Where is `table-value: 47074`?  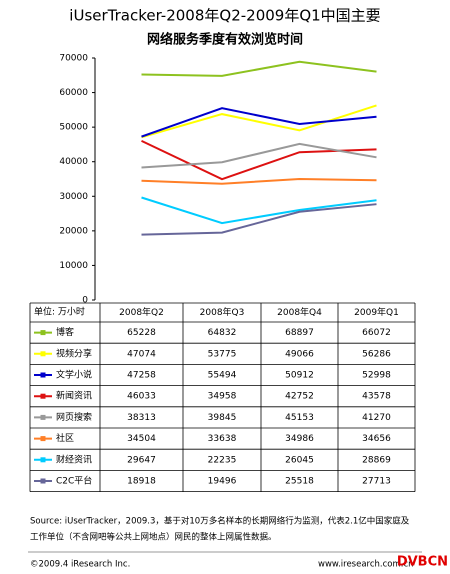
table-value: 47074 is located at coordinates (141, 354).